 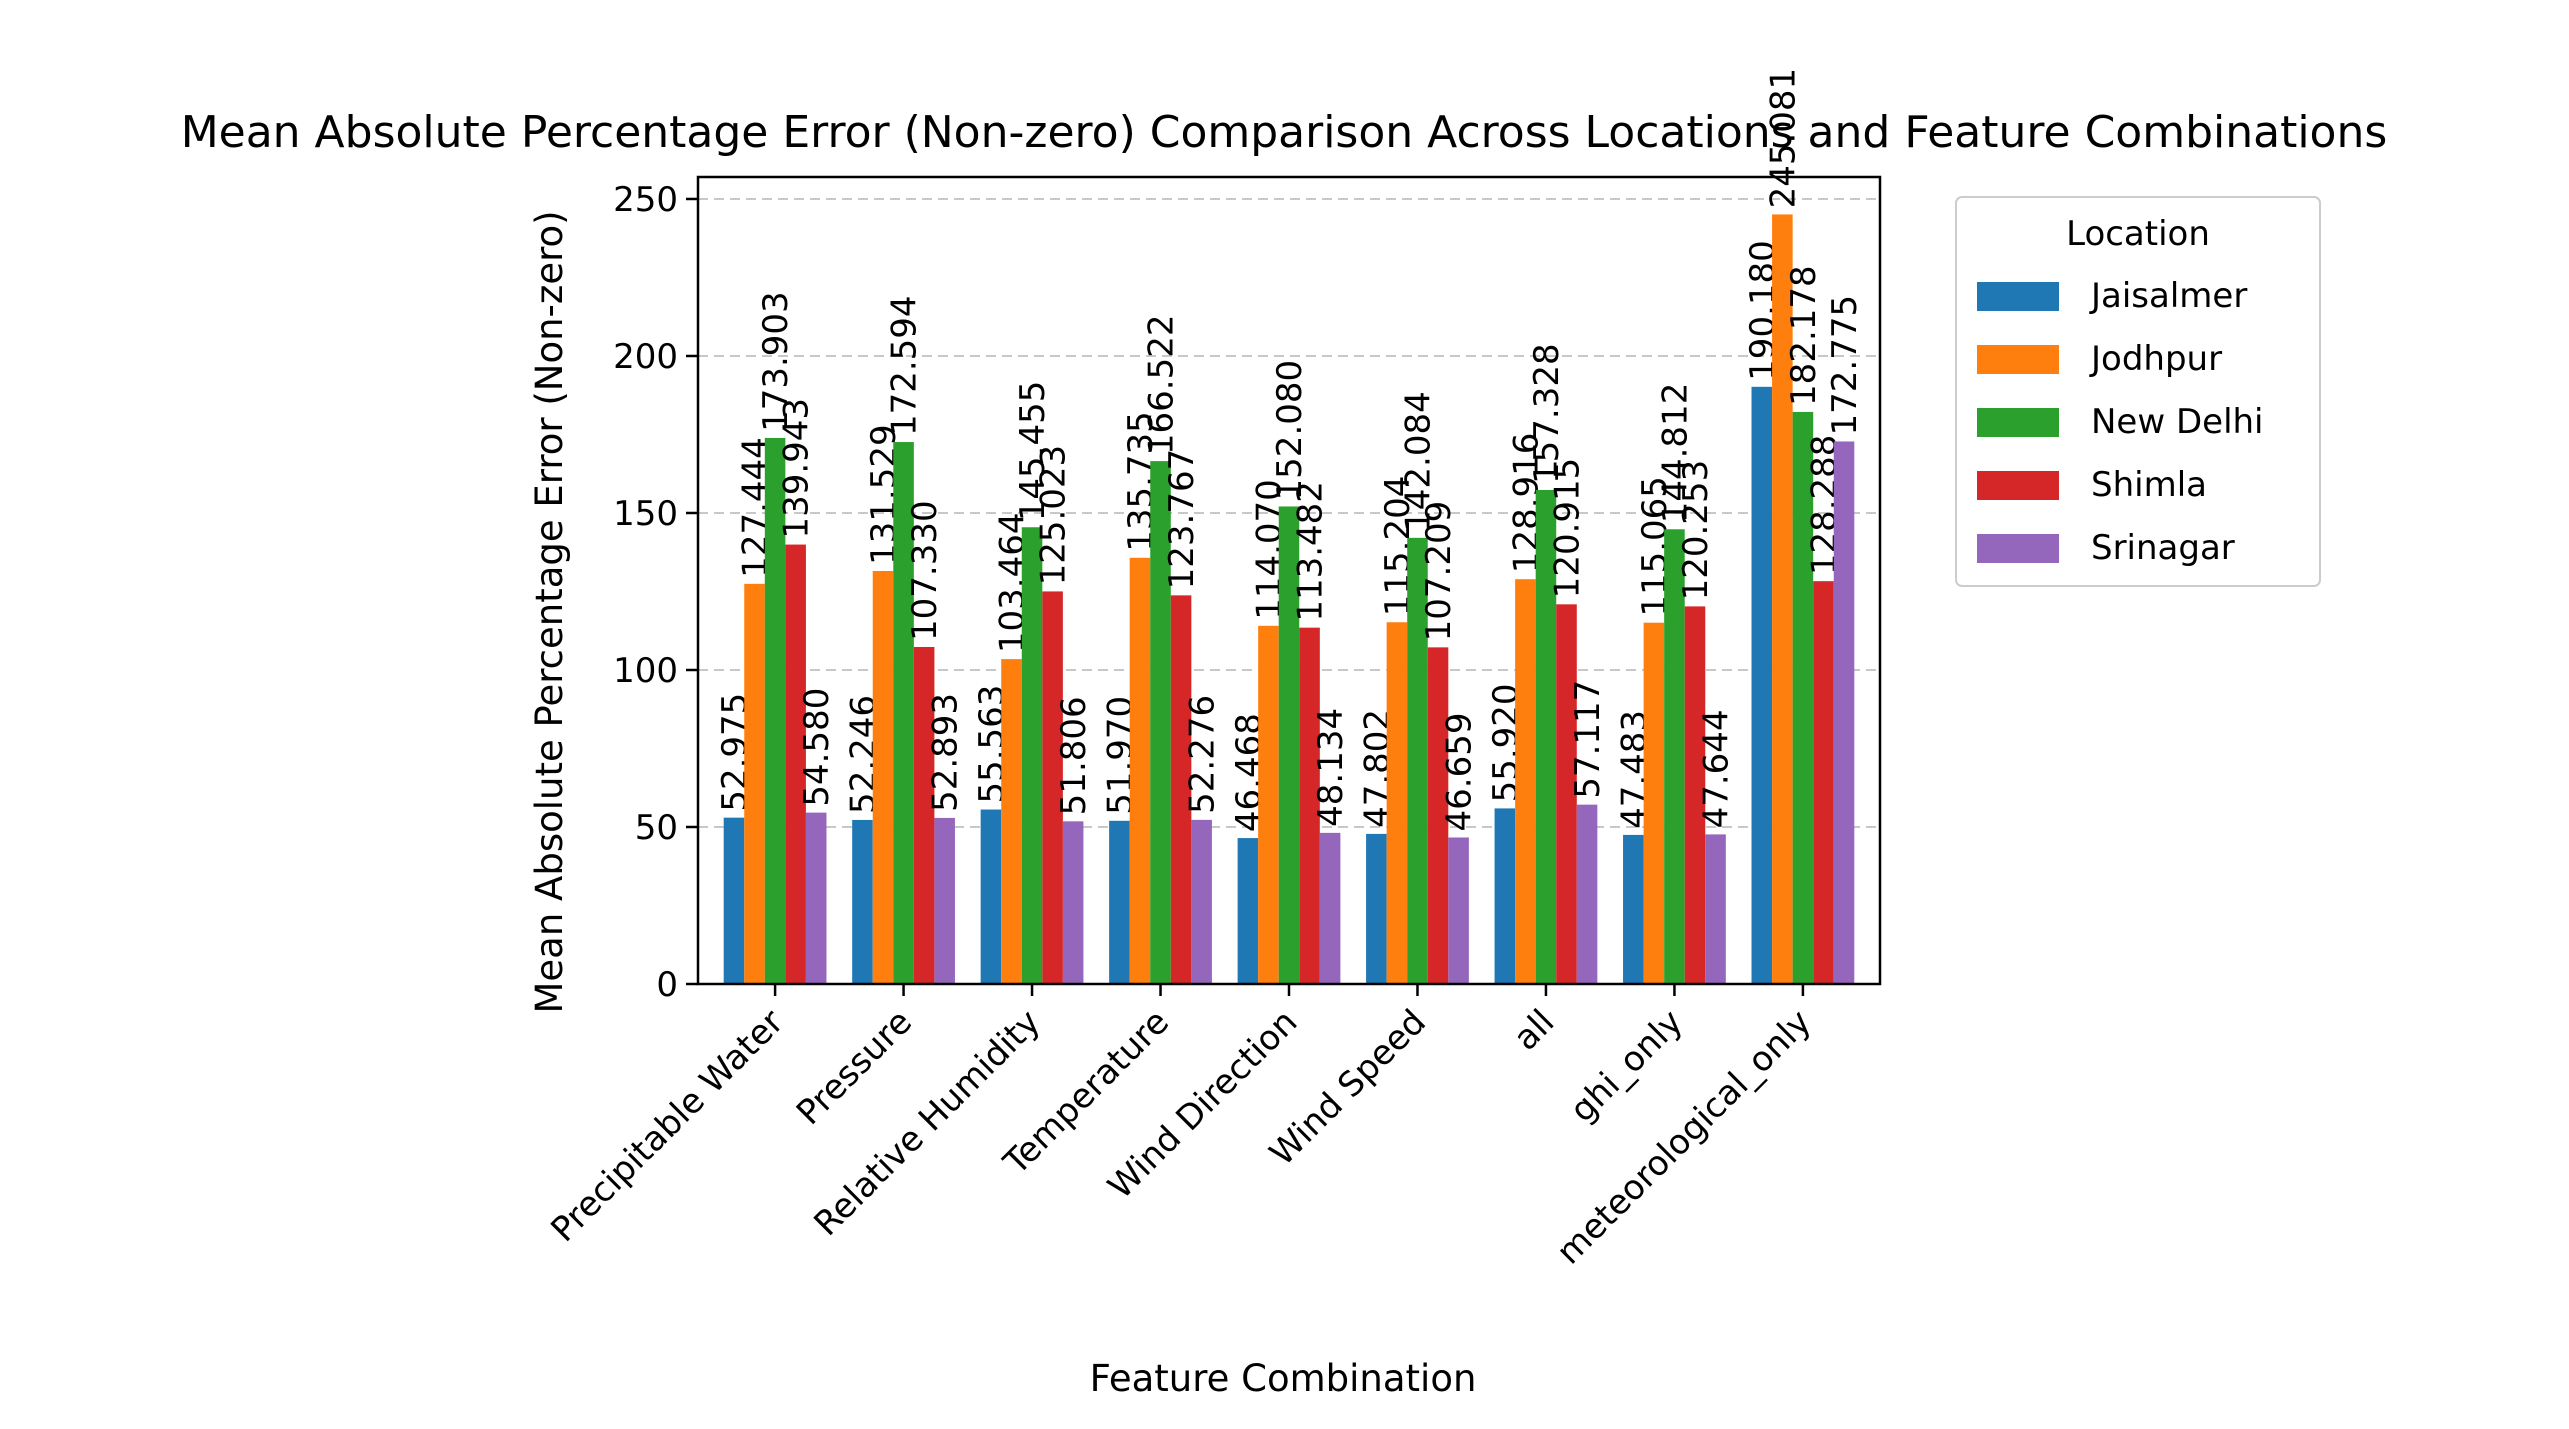 What do you see at coordinates (1783, 138) in the screenshot?
I see `data-label: 245.081` at bounding box center [1783, 138].